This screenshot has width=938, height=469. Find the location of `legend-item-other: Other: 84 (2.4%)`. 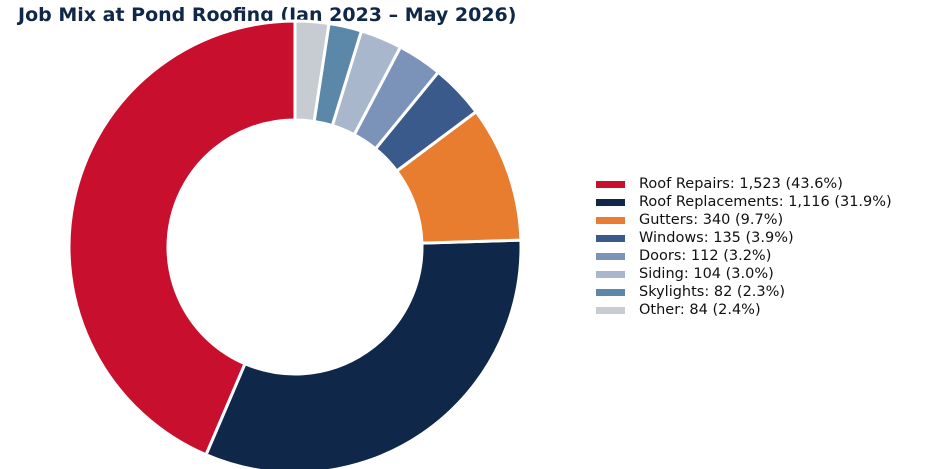

legend-item-other: Other: 84 (2.4%) is located at coordinates (744, 310).